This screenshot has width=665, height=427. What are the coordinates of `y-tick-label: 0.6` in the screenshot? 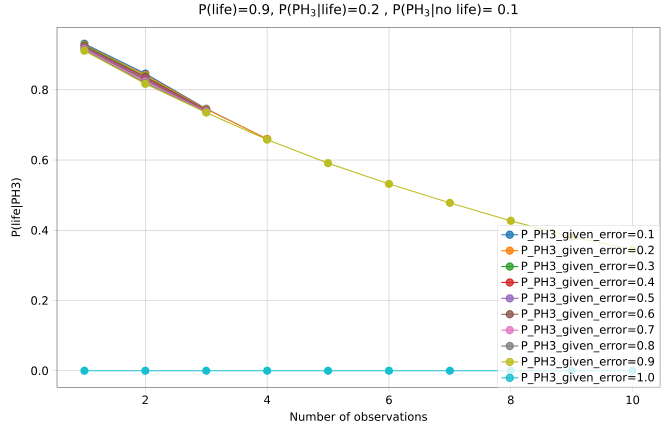 It's located at (39, 160).